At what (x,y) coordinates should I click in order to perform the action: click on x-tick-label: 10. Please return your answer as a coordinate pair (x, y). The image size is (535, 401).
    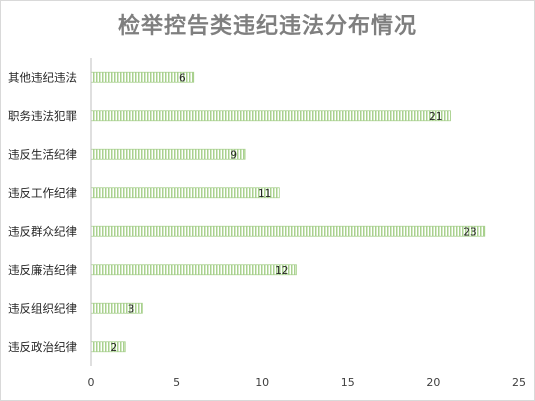
    Looking at the image, I should click on (262, 382).